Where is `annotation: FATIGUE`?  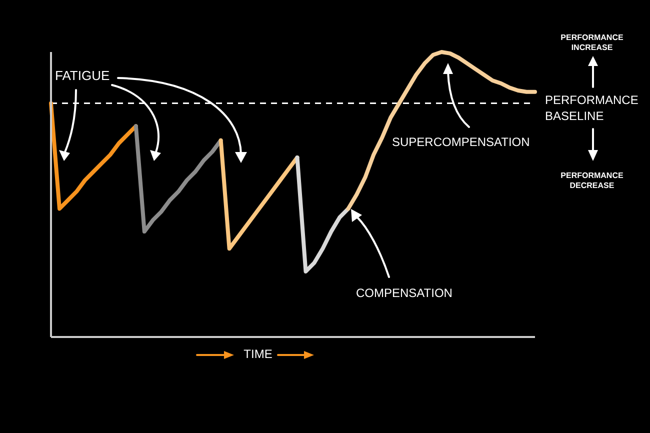
annotation: FATIGUE is located at coordinates (83, 75).